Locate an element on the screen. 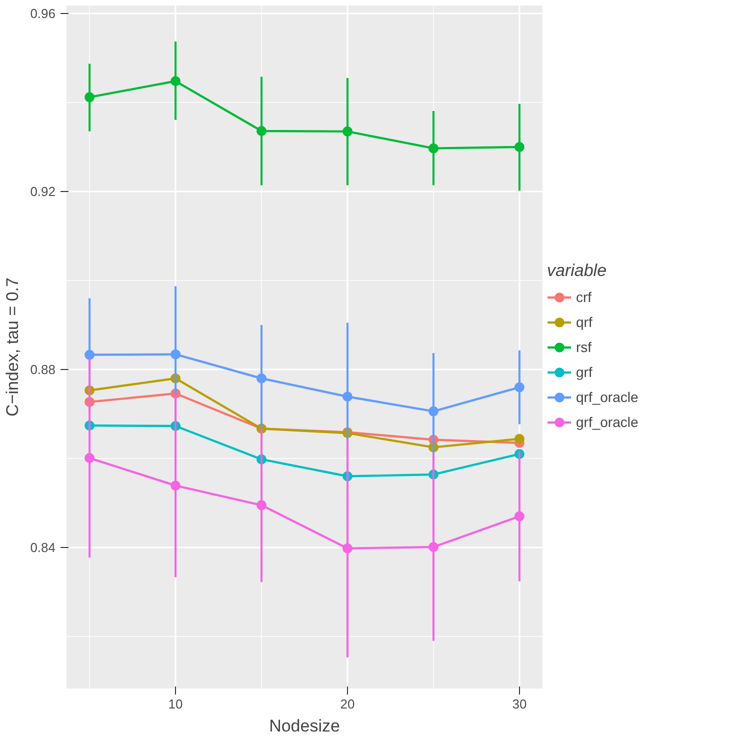 Image resolution: width=750 pixels, height=750 pixels. x-tick-label: 20 is located at coordinates (347, 704).